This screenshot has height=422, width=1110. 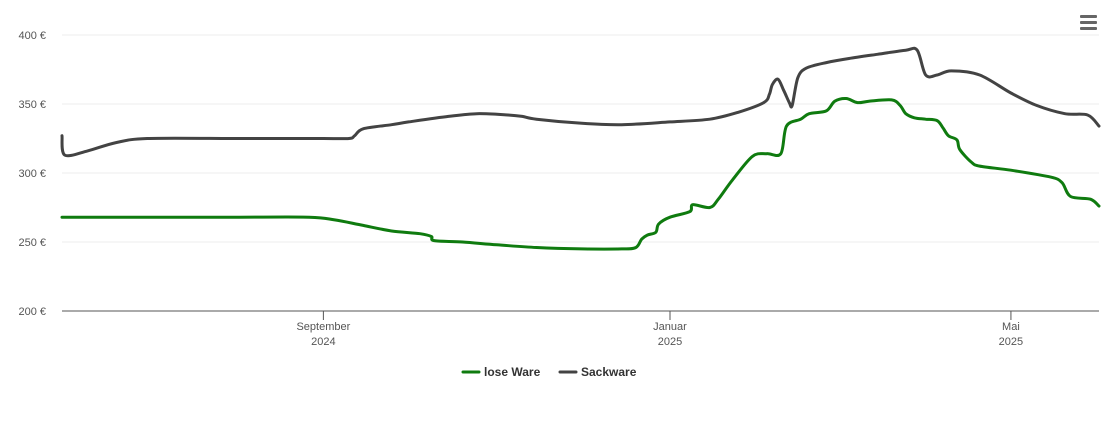 I want to click on x-tick-label: Mai, so click(x=1011, y=327).